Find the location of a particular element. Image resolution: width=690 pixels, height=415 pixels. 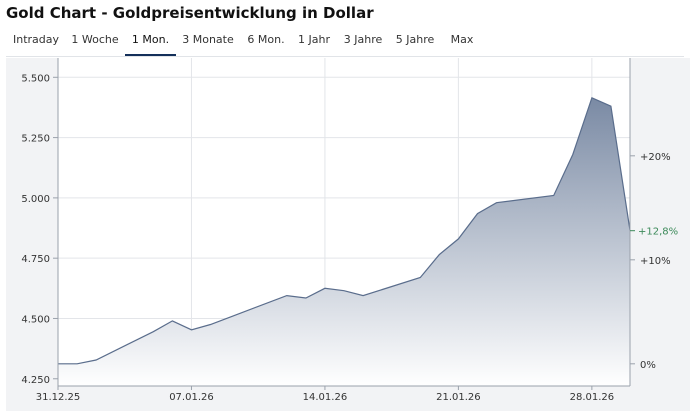

current-pct-label: +12,8% is located at coordinates (658, 232).